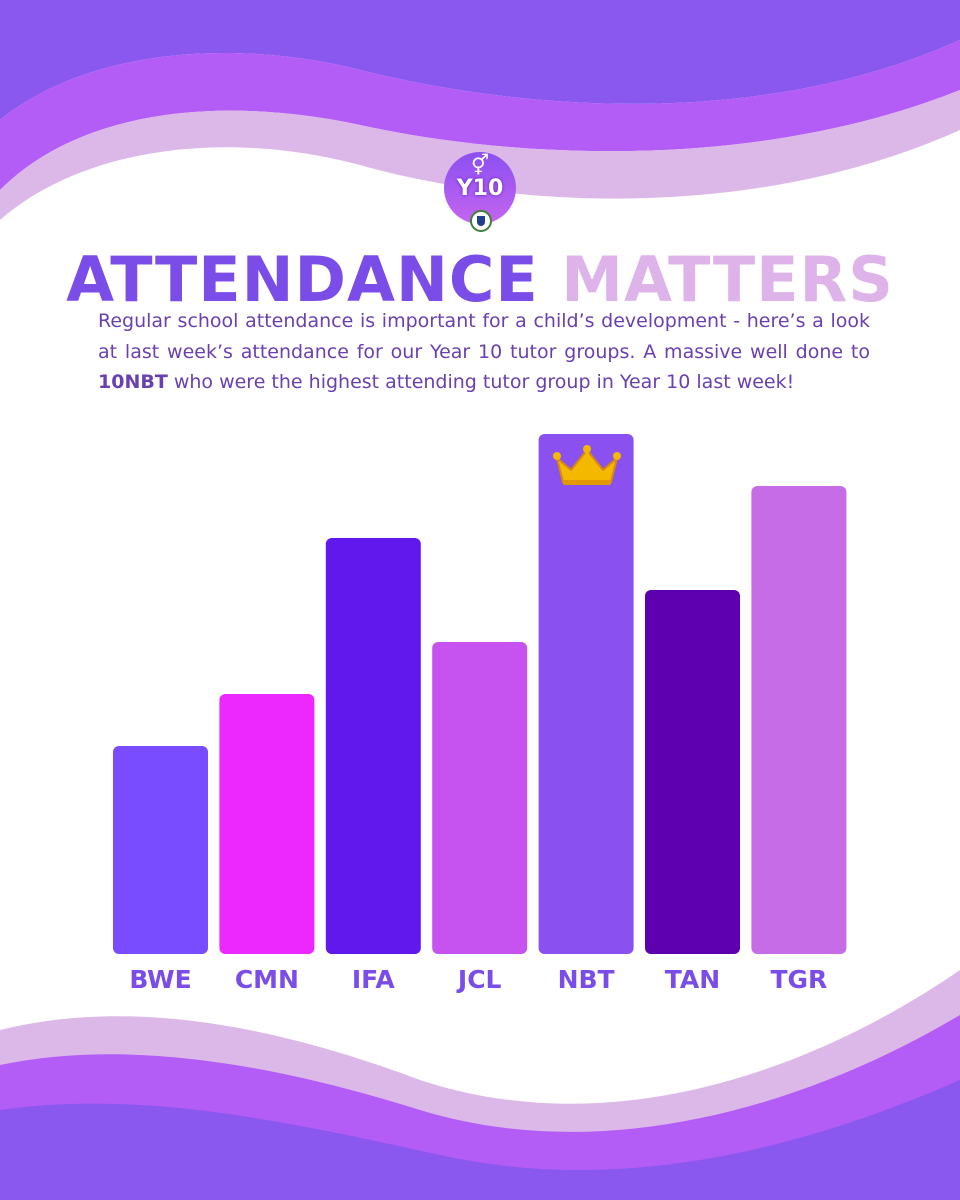  Describe the element at coordinates (480, 798) in the screenshot. I see `bar-jcl` at that location.